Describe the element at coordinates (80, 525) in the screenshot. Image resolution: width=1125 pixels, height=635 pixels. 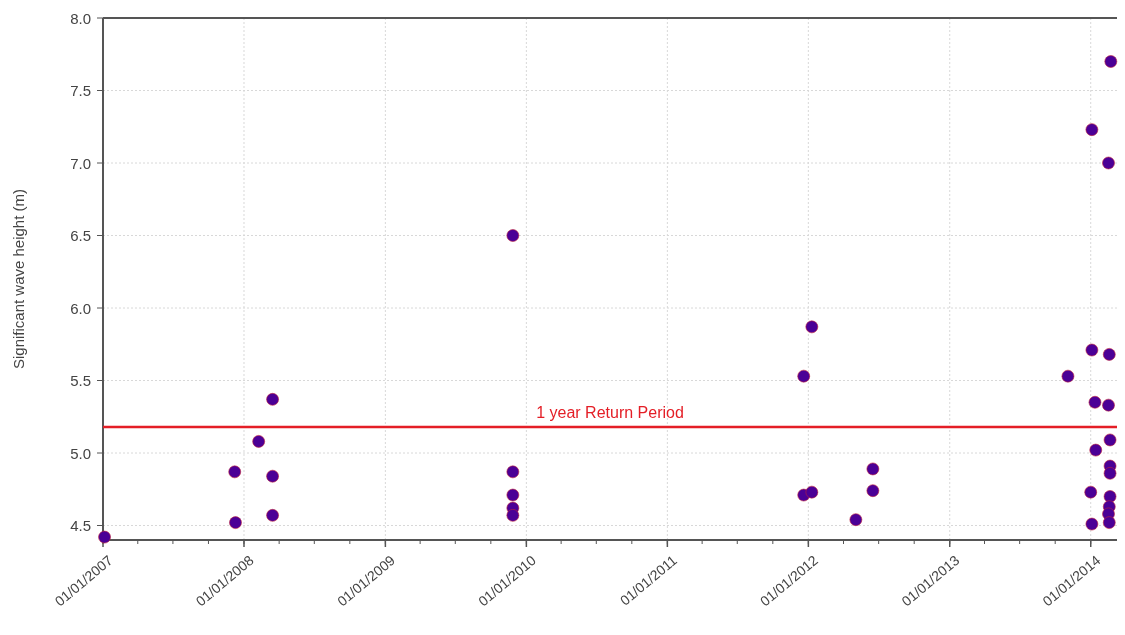
I see `y-tick-label: 4.5` at that location.